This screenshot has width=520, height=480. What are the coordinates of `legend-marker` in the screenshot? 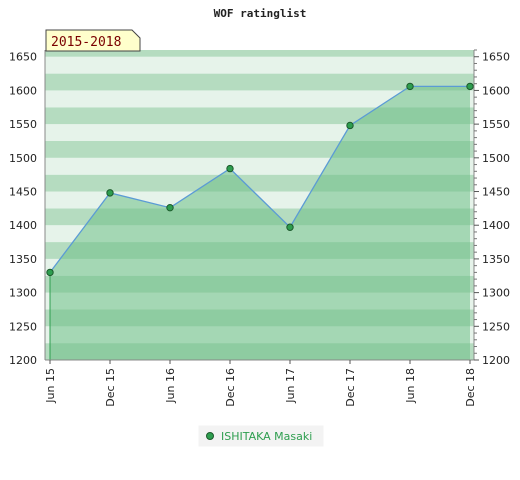 It's located at (210, 436).